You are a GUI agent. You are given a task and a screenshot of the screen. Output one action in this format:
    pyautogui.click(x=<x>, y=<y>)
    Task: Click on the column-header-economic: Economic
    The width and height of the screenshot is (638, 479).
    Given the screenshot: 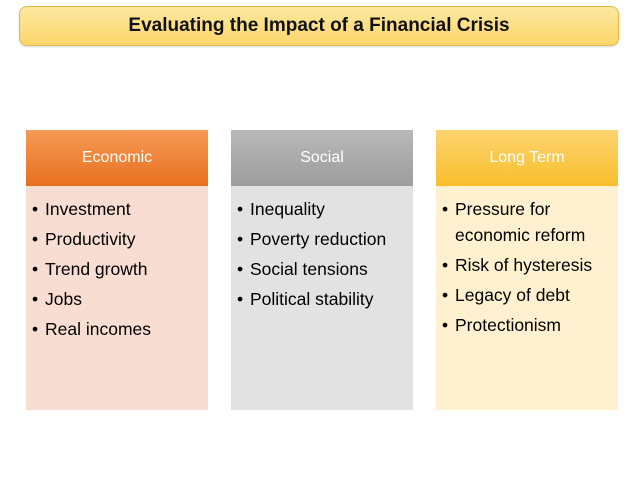 What is the action you would take?
    pyautogui.click(x=117, y=158)
    